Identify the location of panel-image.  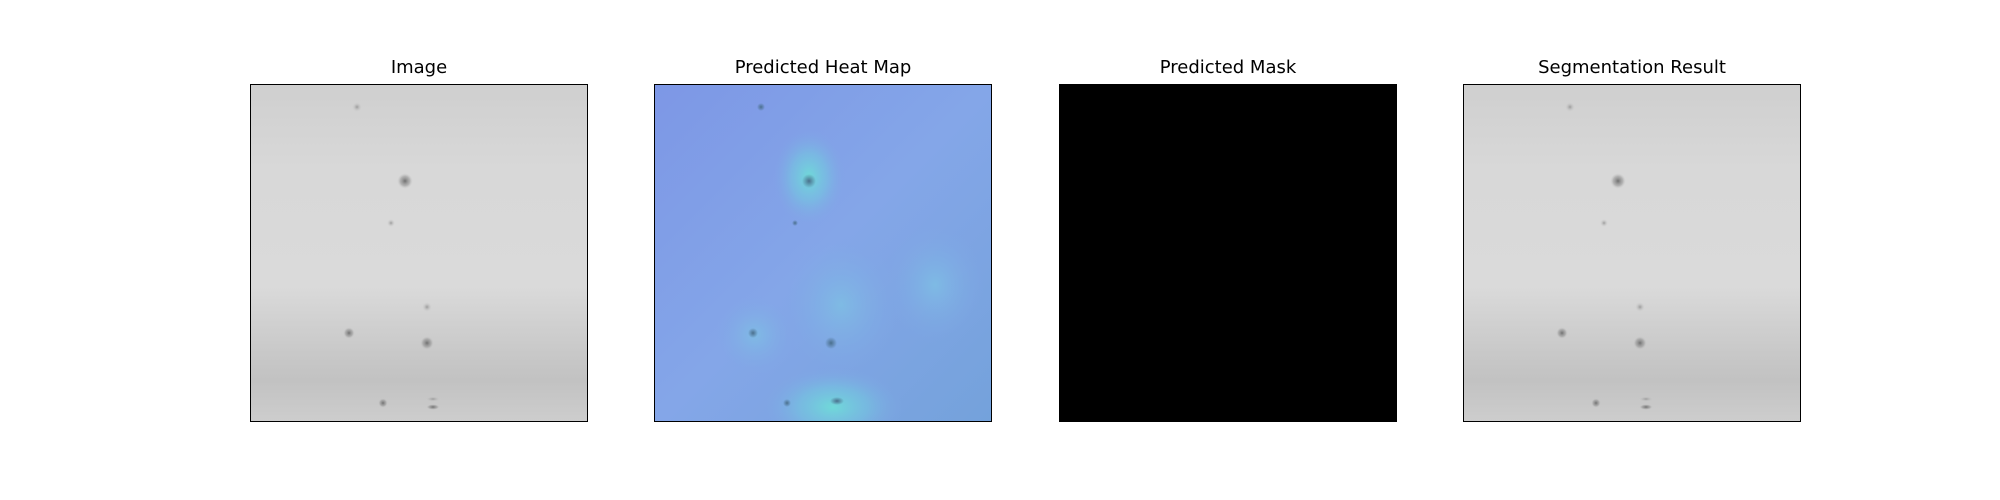
(419, 253).